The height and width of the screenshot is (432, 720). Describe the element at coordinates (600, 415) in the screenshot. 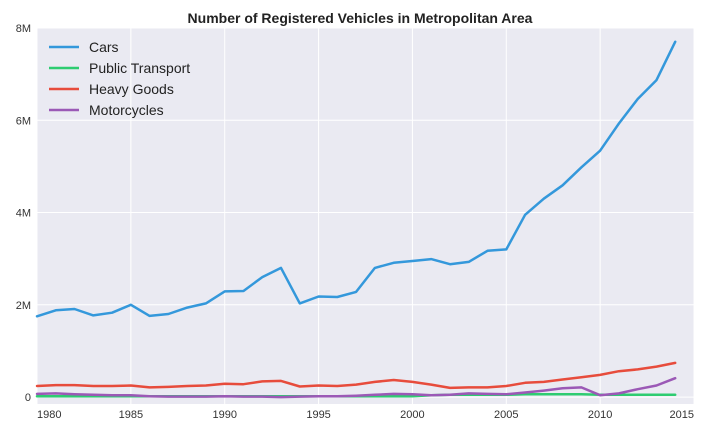

I see `x-tick-label: 2010` at that location.